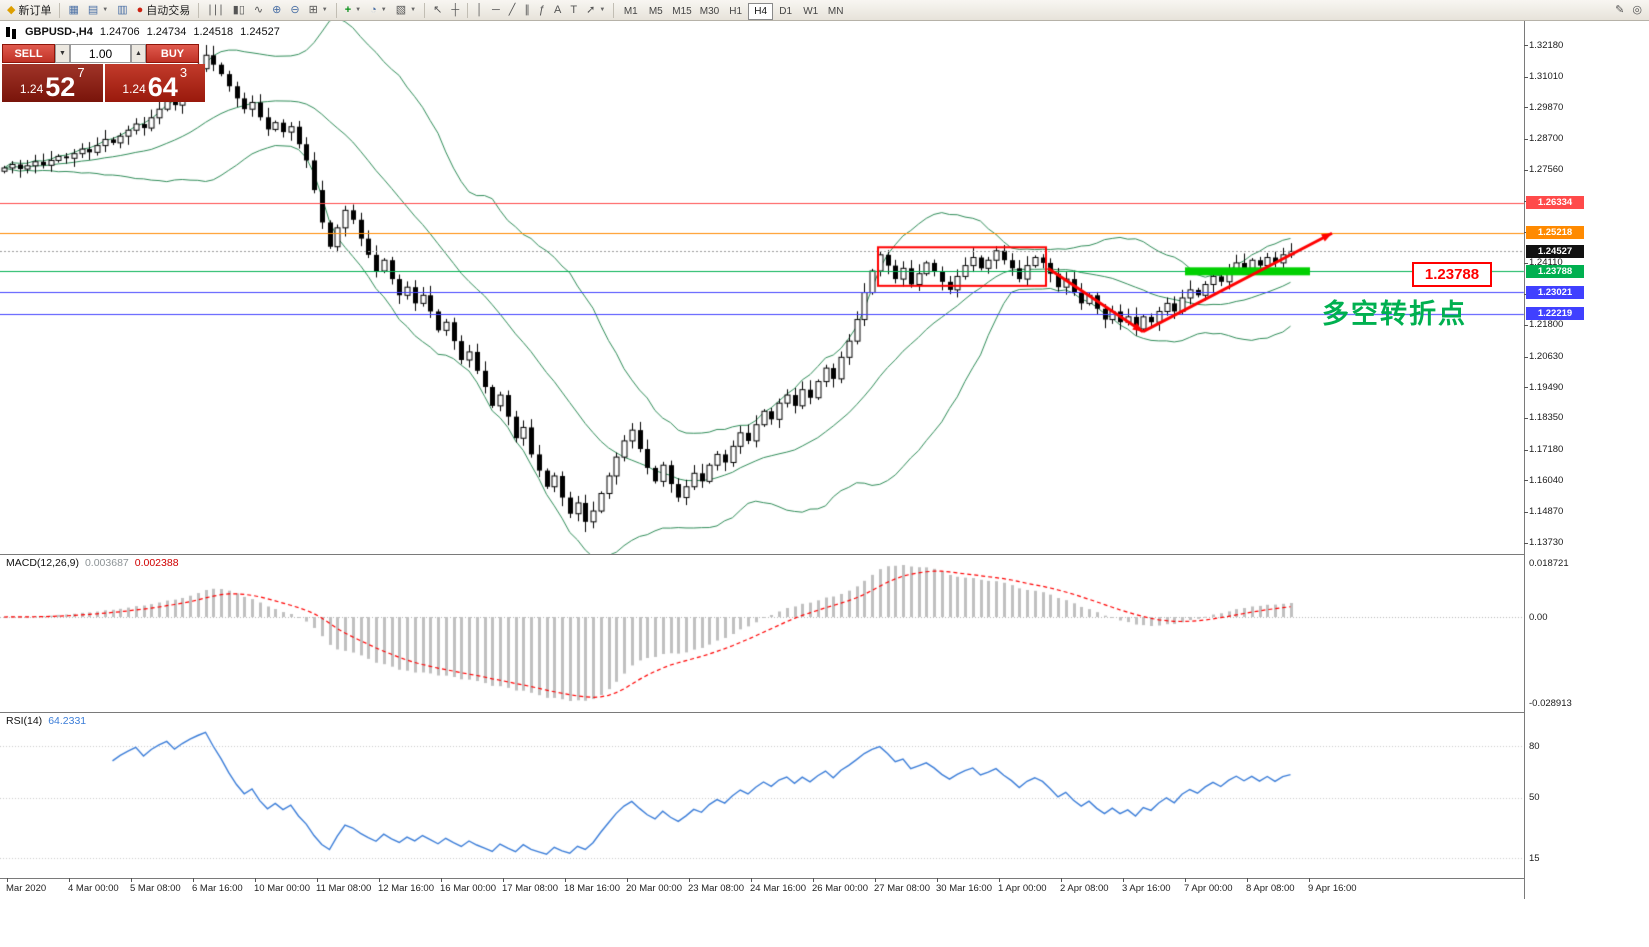 This screenshot has width=1649, height=947. Describe the element at coordinates (1555, 271) in the screenshot. I see `price-level-tag: 1.23788` at that location.